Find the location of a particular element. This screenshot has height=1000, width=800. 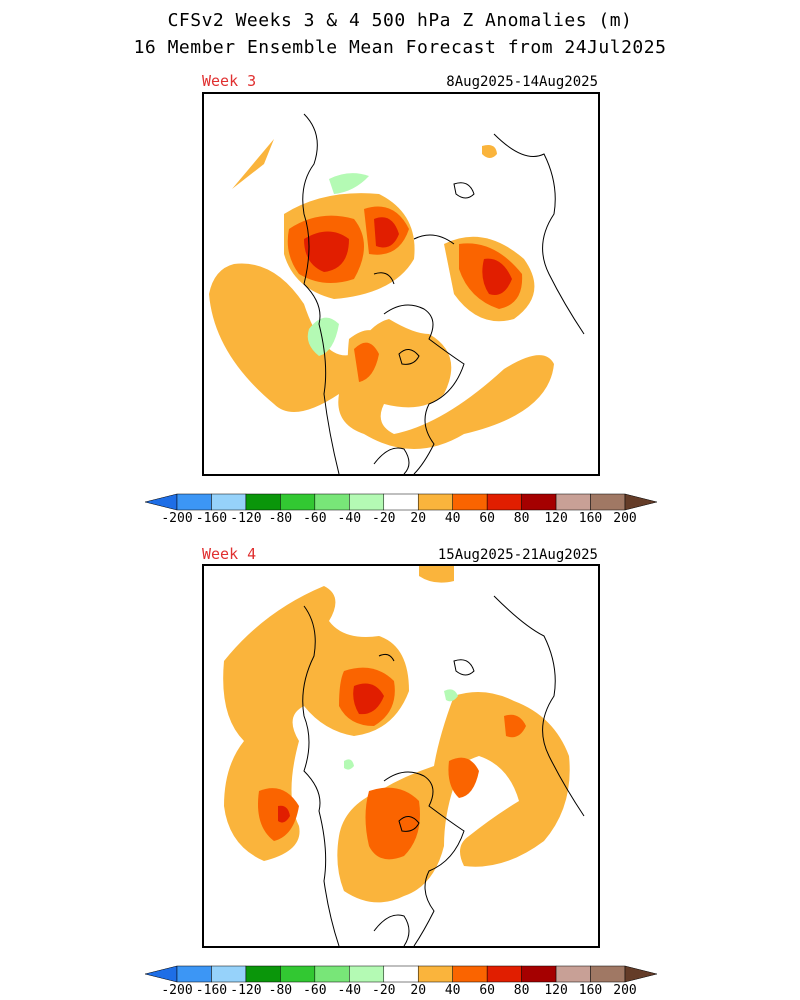

week4-dates: 15Aug2025-21Aug2025 is located at coordinates (517, 555).